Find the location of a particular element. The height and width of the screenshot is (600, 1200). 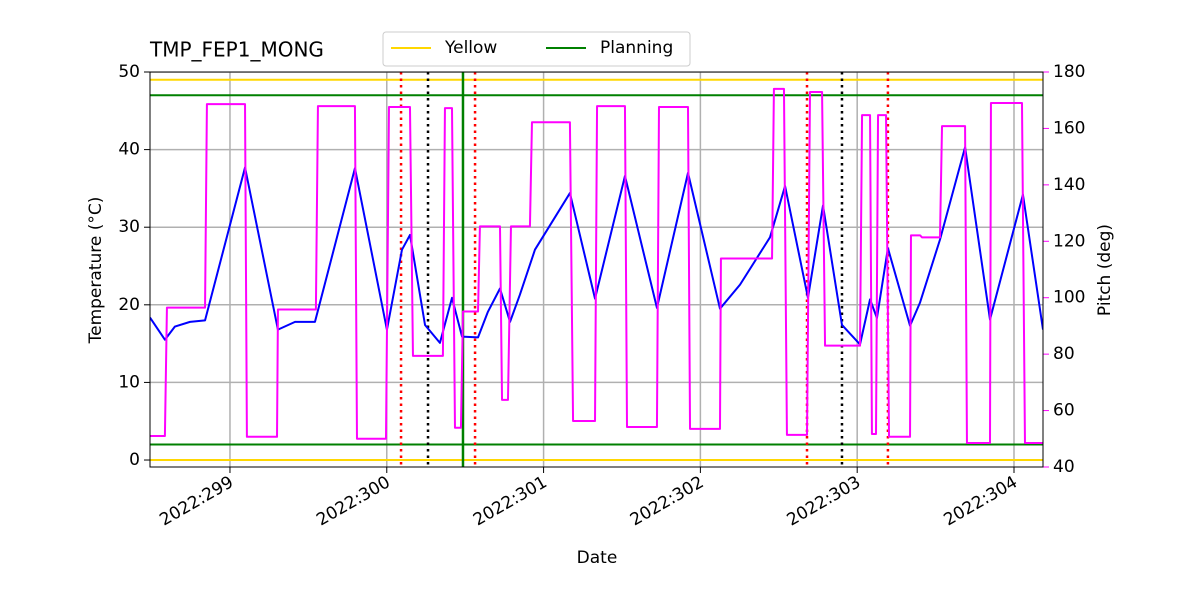

y2-tick-label: 140 is located at coordinates (1069, 185).